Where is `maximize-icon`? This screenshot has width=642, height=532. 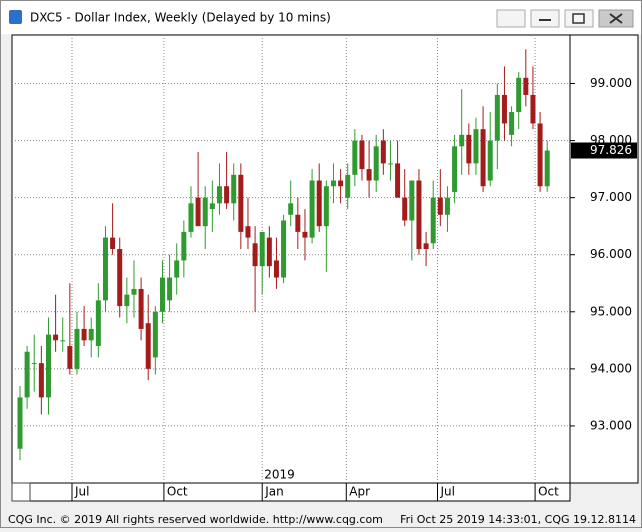 maximize-icon is located at coordinates (578, 18).